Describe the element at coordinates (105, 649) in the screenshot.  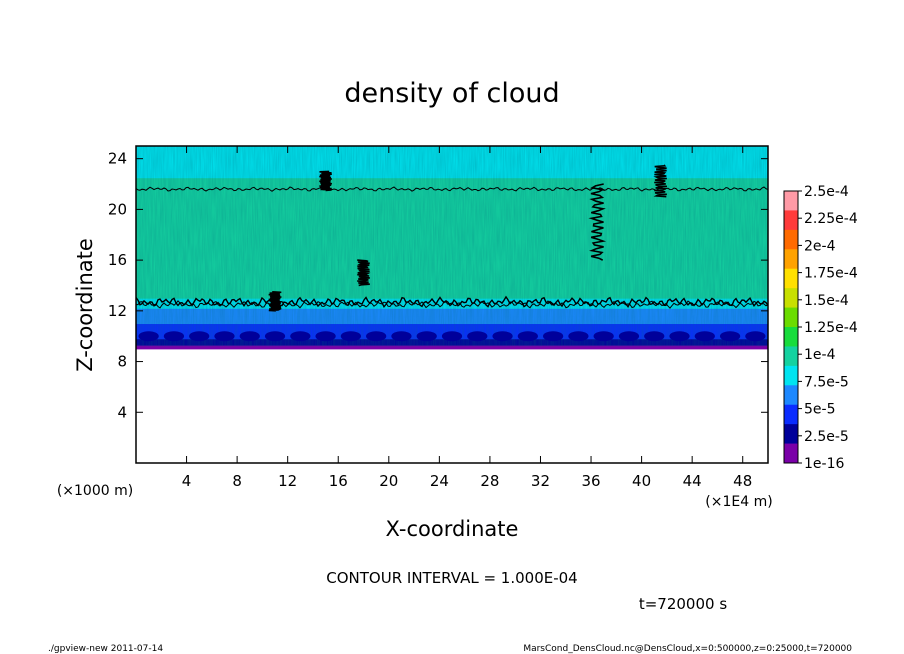
I see `footer-left: ./gpview-new 2011-07-14` at that location.